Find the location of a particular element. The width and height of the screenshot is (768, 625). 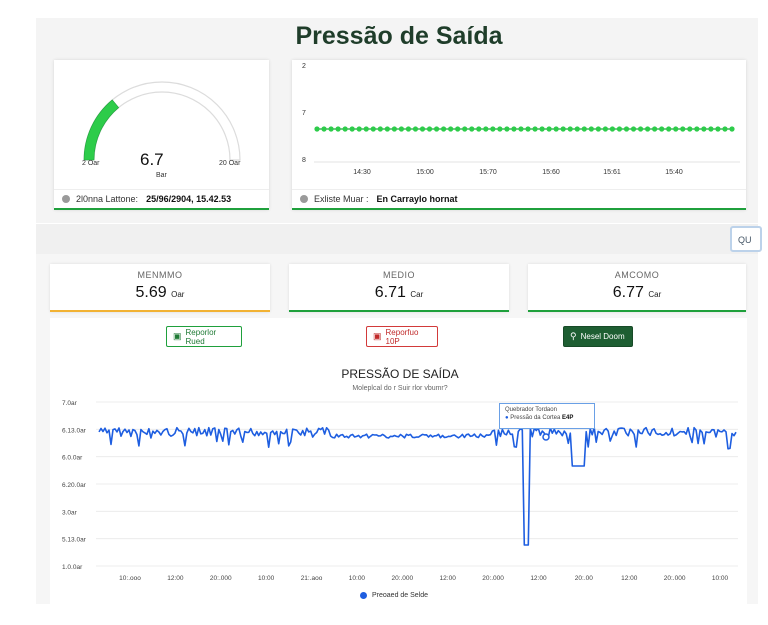

gauge-value: 6.7 is located at coordinates (152, 159).